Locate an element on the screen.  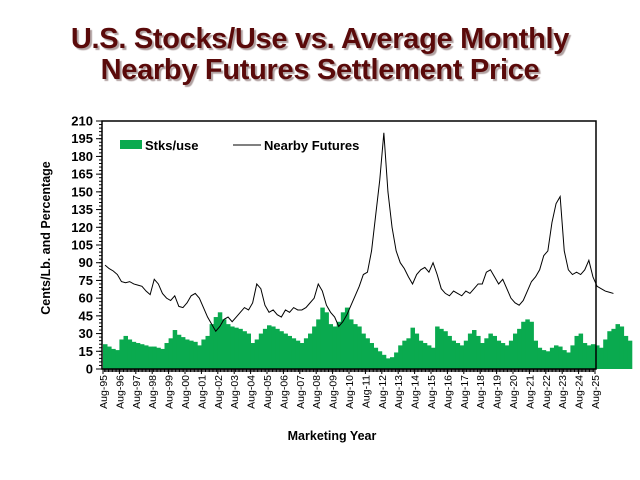
x-tick-label: Aug-18 is located at coordinates (481, 392).